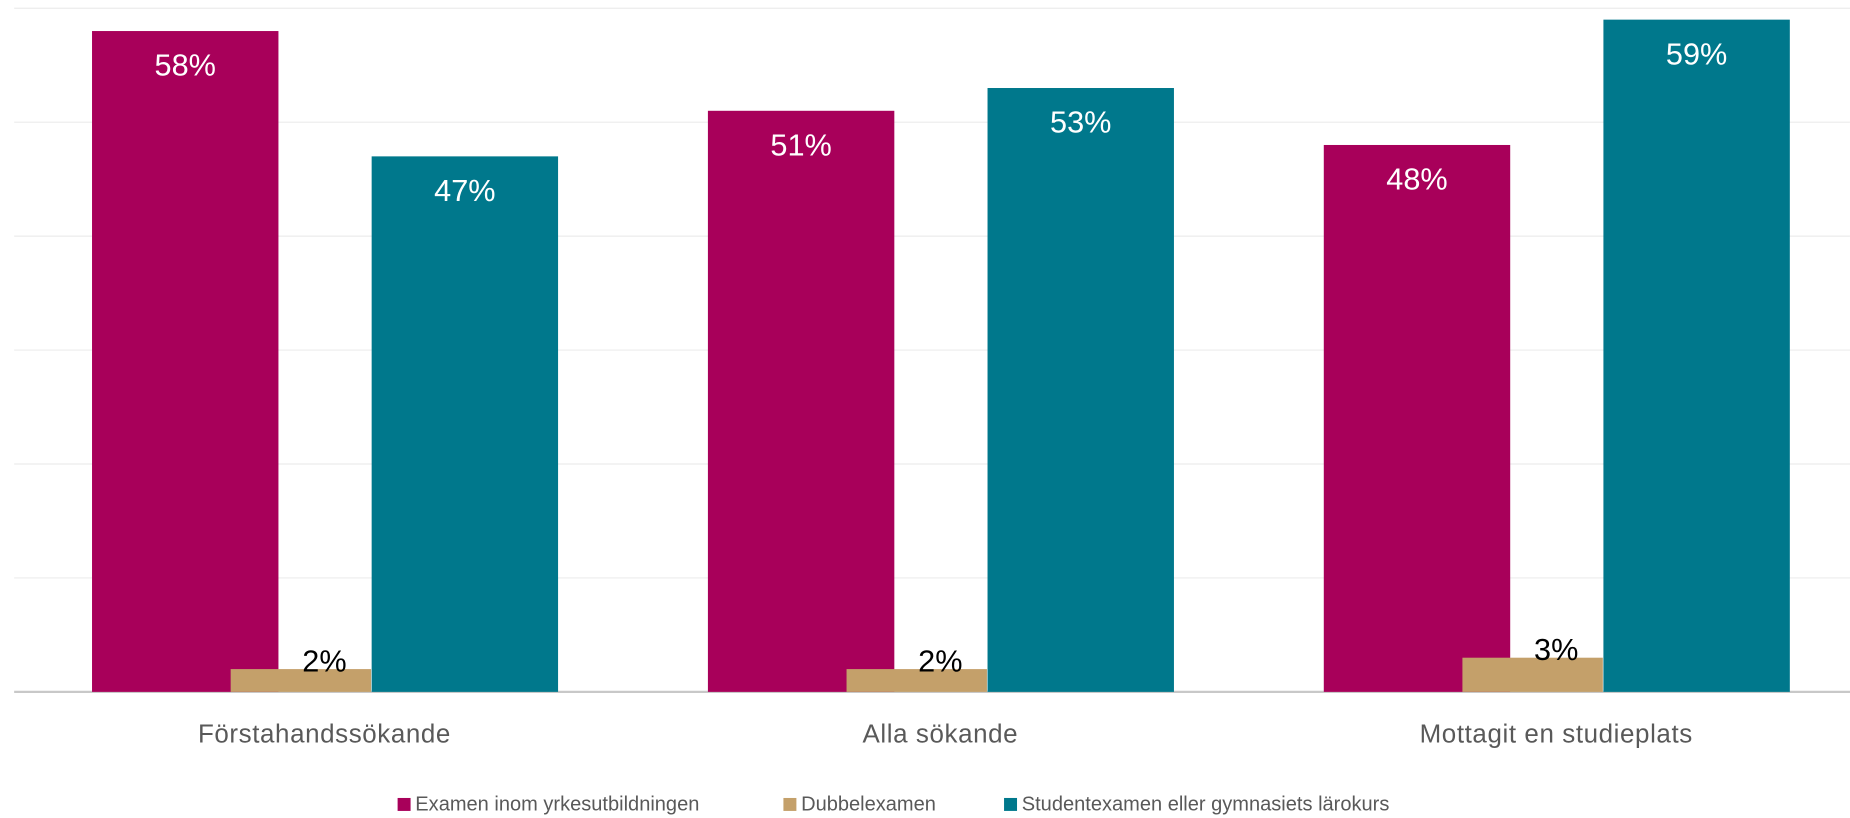 This screenshot has height=818, width=1850. What do you see at coordinates (1206, 804) in the screenshot?
I see `legend-label: Studentexamen eller gymnasiets lärokurs` at bounding box center [1206, 804].